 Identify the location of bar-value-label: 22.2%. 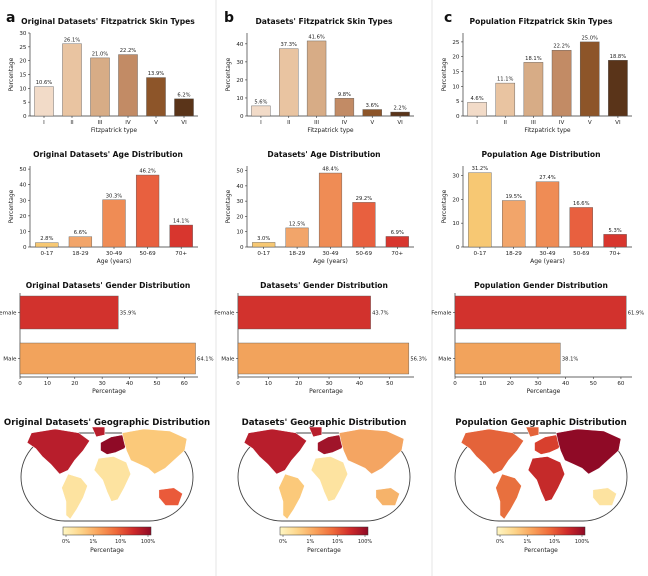
(128, 51).